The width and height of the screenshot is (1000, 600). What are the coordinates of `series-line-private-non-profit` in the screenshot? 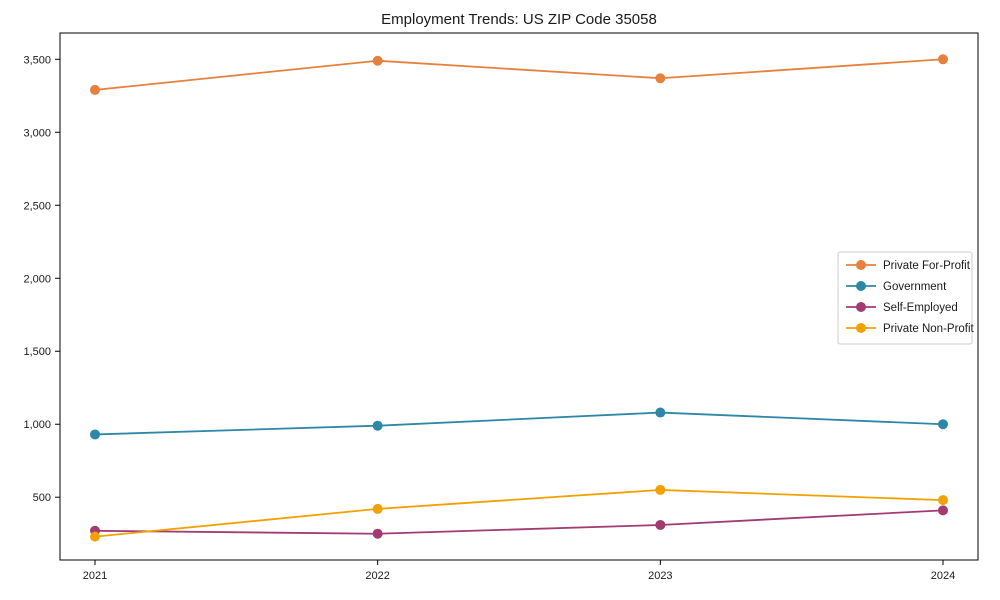 It's located at (519, 513).